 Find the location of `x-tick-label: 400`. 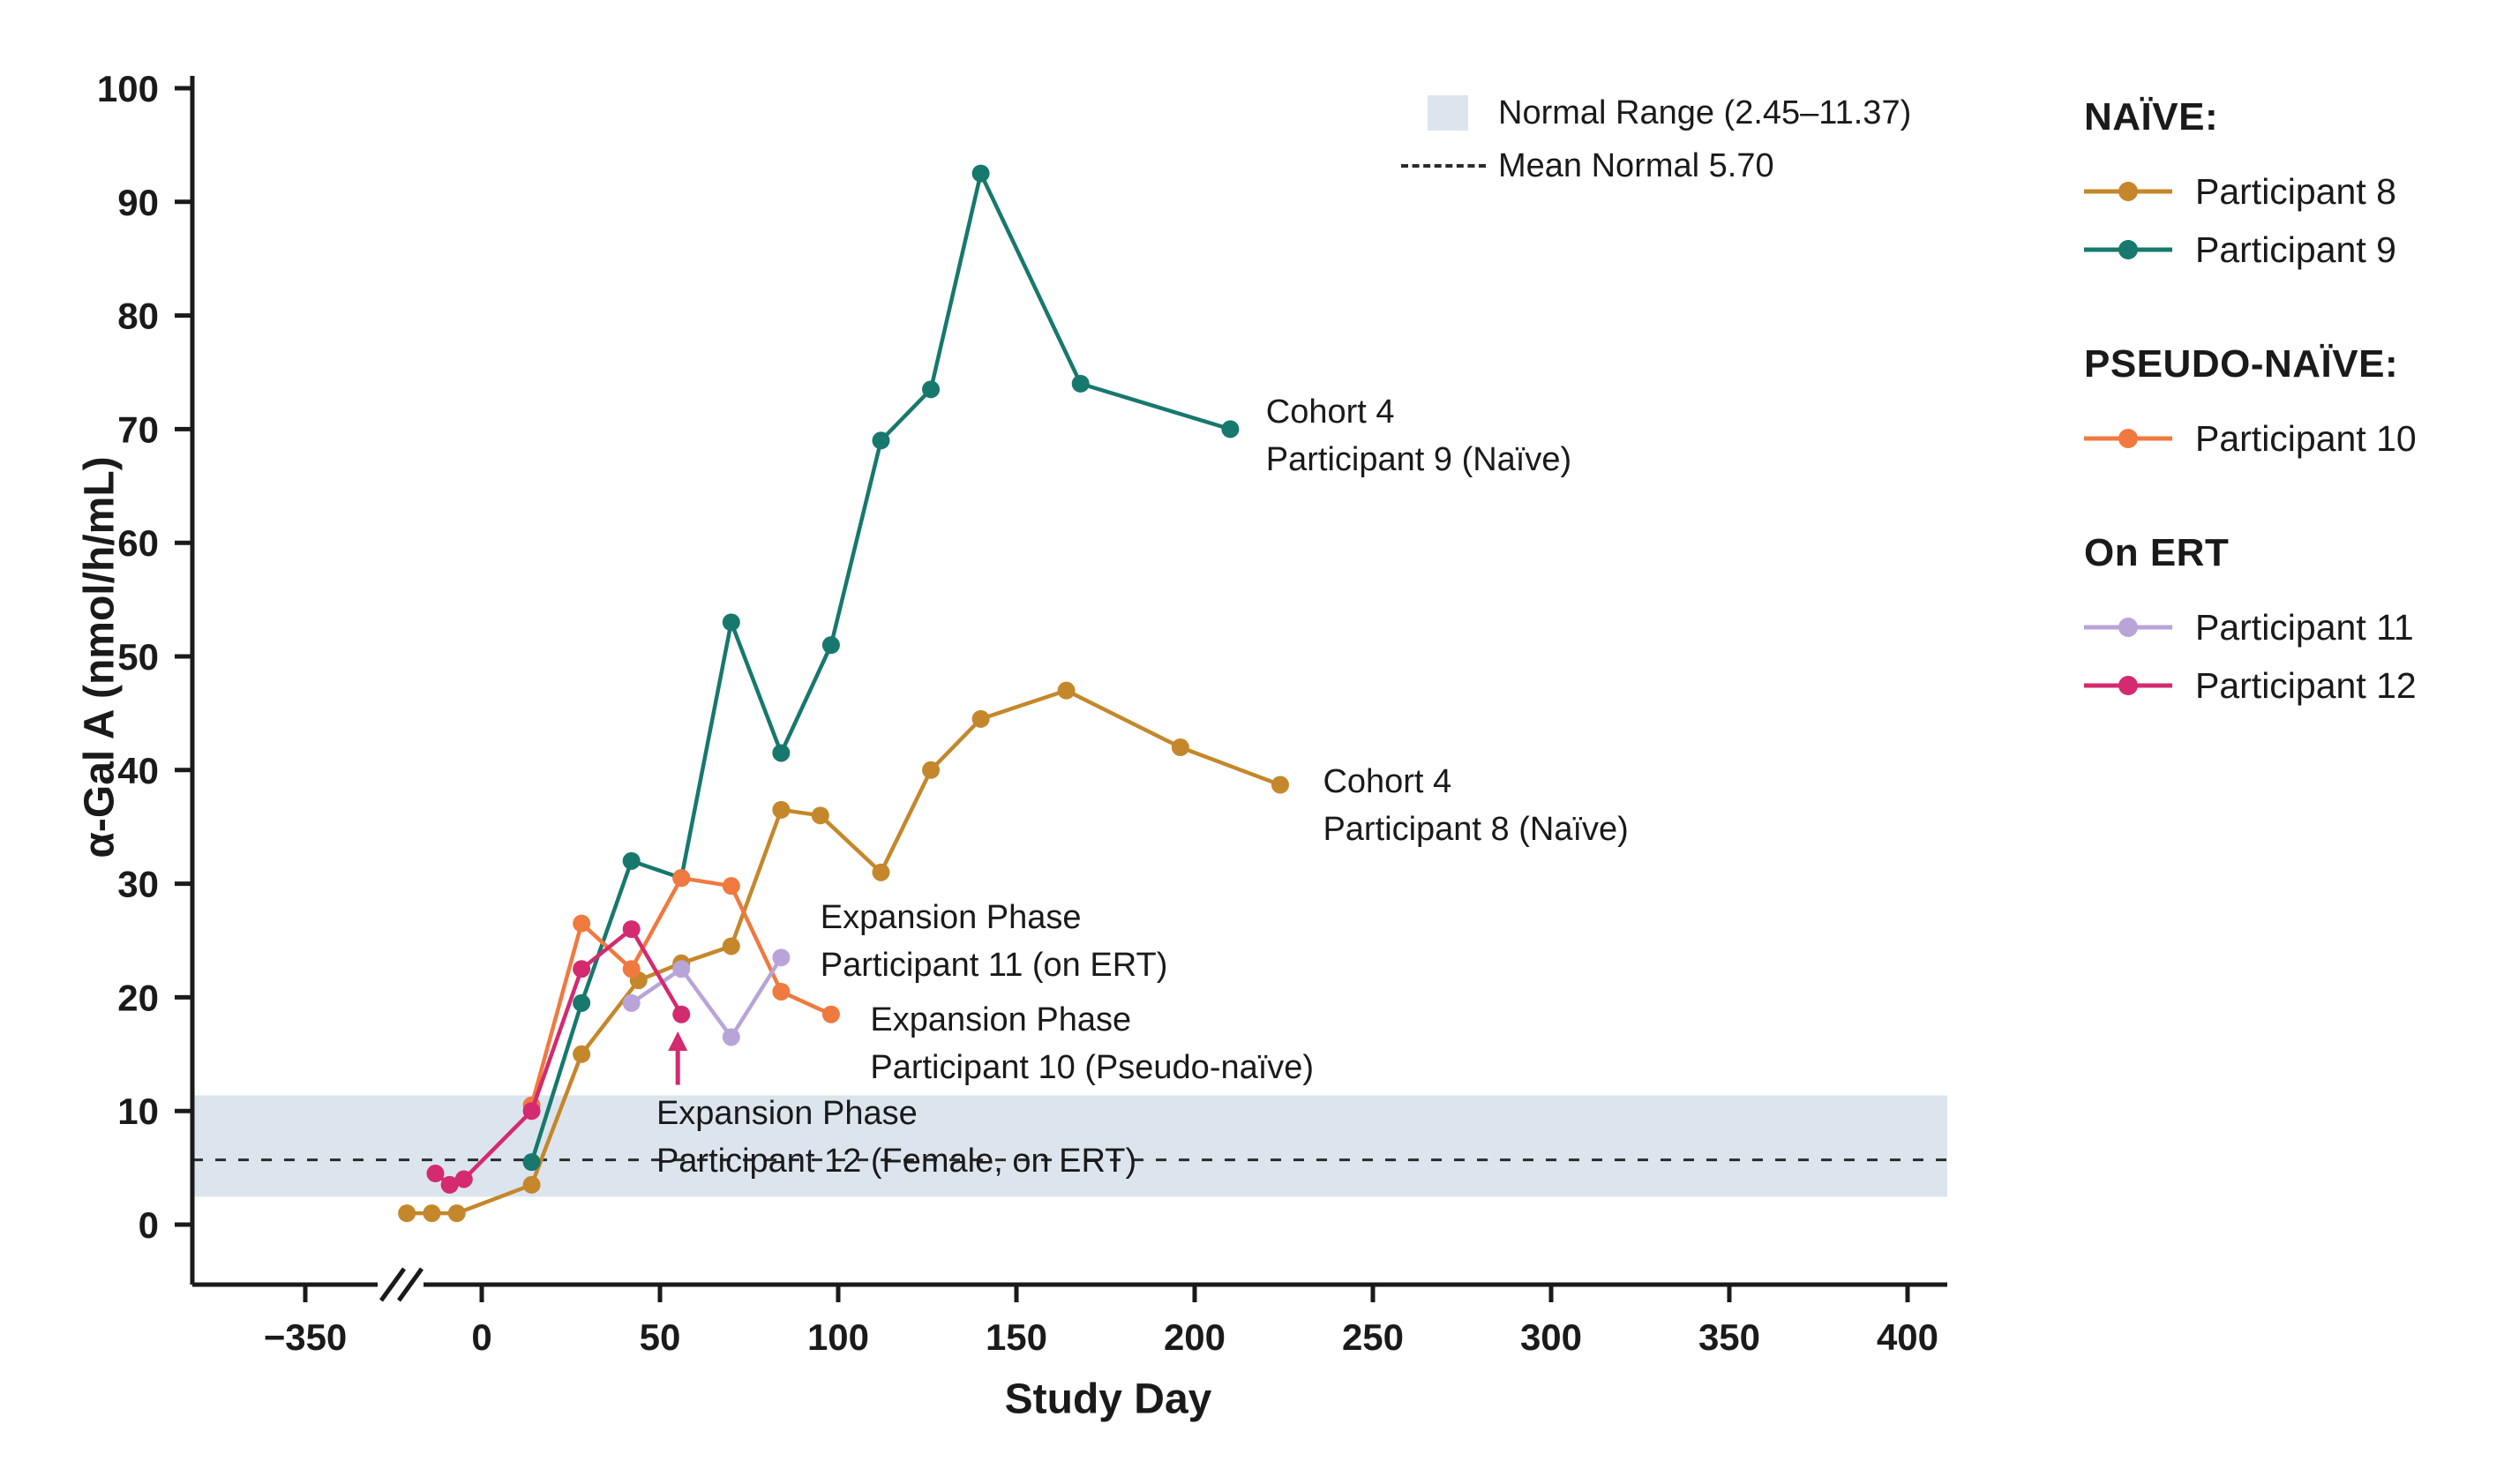

x-tick-label: 400 is located at coordinates (1907, 1337).